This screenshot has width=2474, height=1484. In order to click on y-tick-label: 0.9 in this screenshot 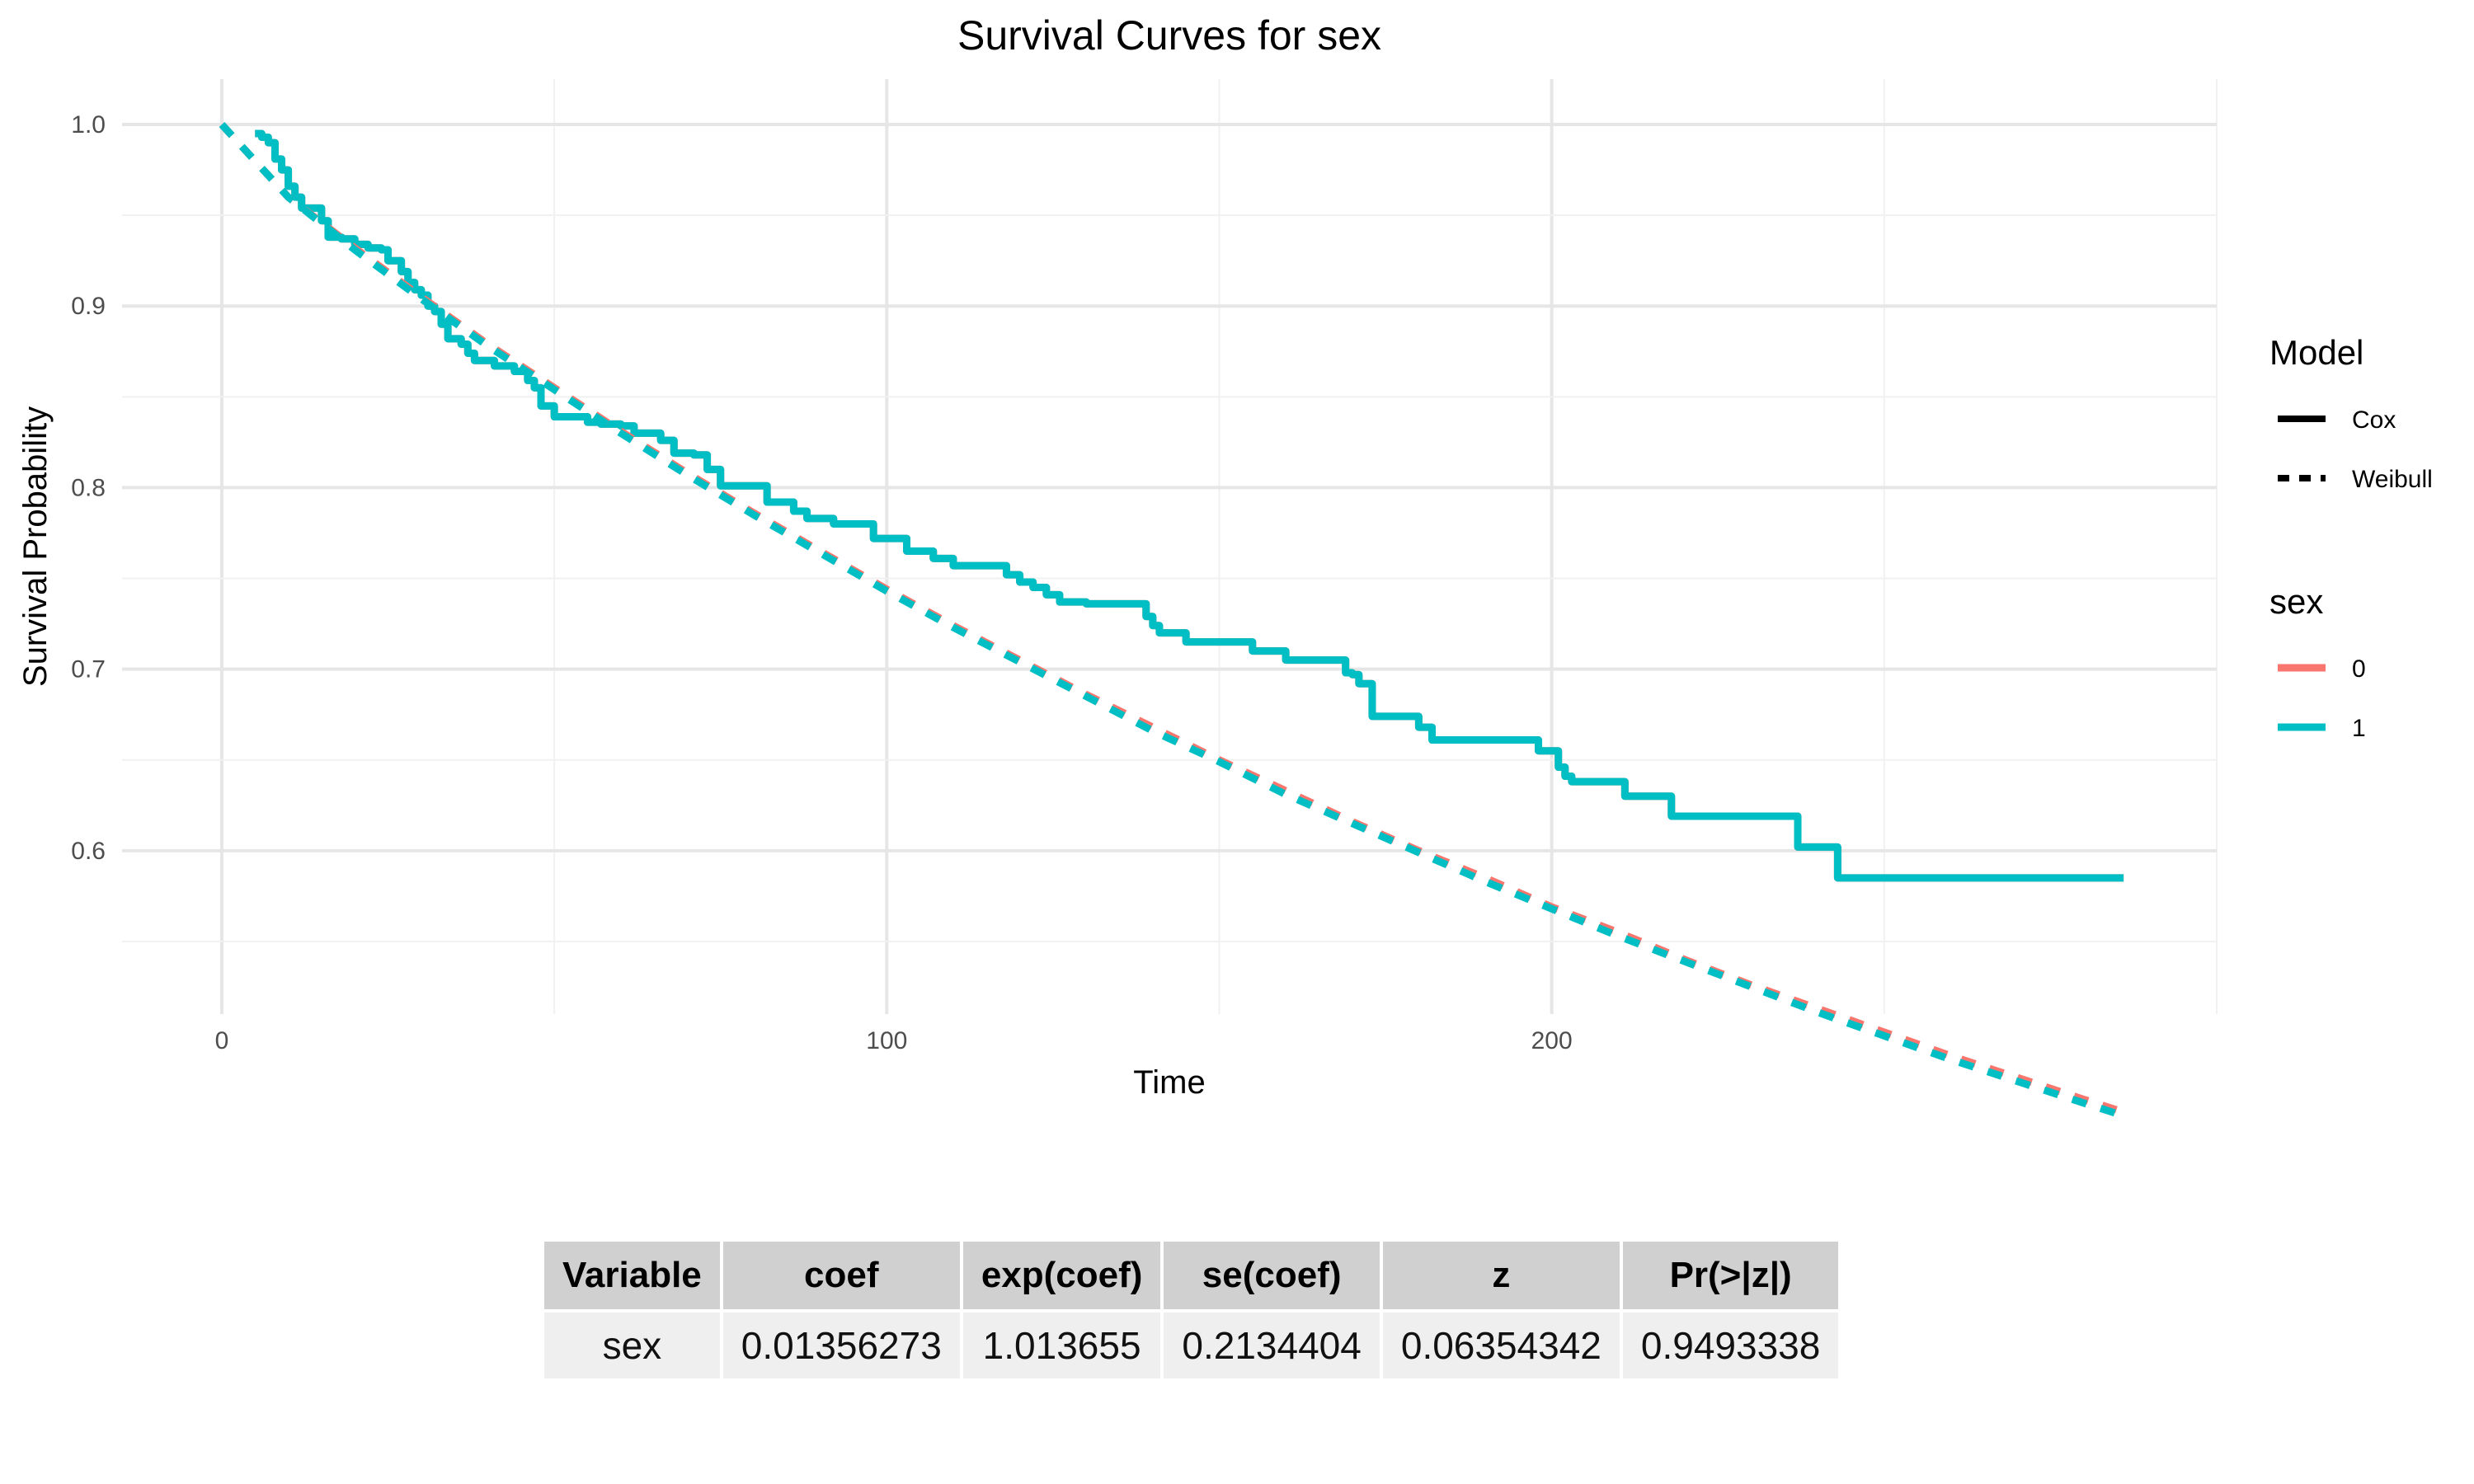, I will do `click(88, 306)`.